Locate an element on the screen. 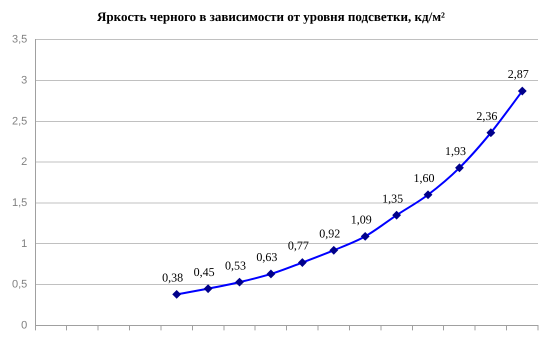  data-label: 0,38 is located at coordinates (173, 277).